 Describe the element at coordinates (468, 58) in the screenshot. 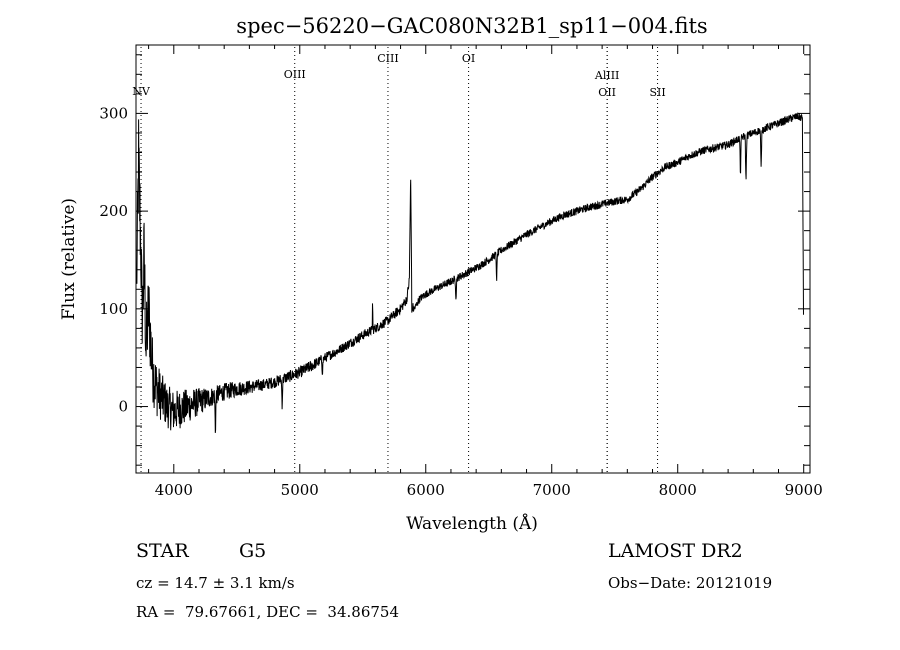

I see `line-label: OI` at that location.